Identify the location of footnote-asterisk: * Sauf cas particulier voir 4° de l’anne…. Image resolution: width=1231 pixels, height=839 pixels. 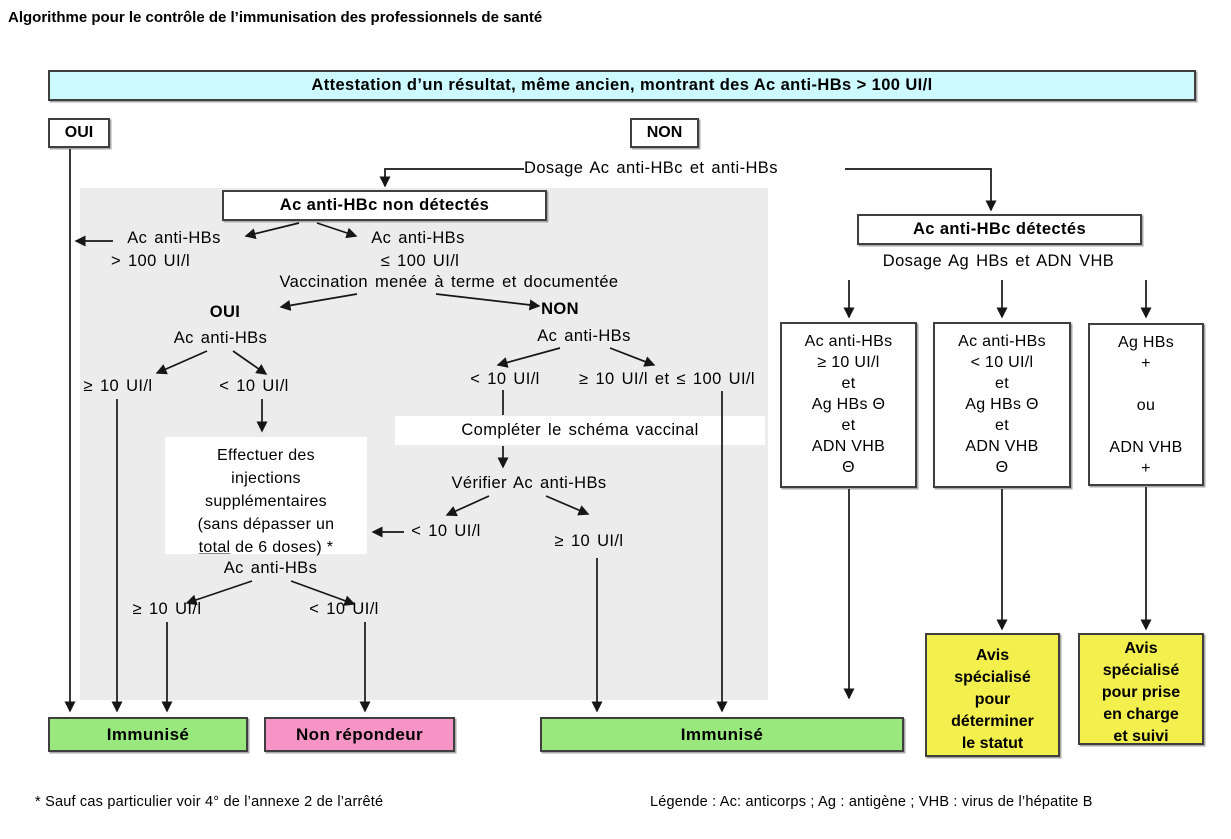
(209, 802).